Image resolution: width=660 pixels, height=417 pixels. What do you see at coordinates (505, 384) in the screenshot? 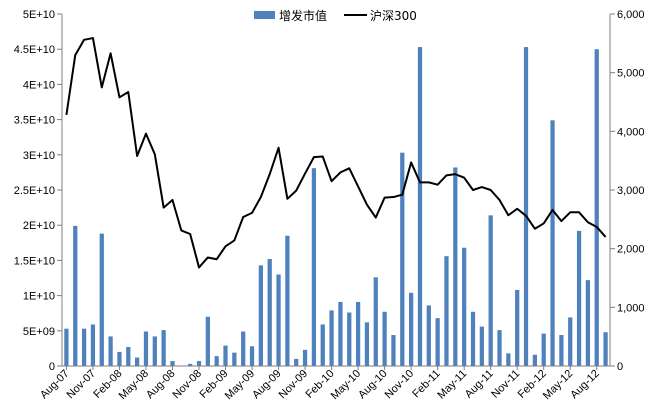
I see `x-tick-label: Nov-11` at bounding box center [505, 384].